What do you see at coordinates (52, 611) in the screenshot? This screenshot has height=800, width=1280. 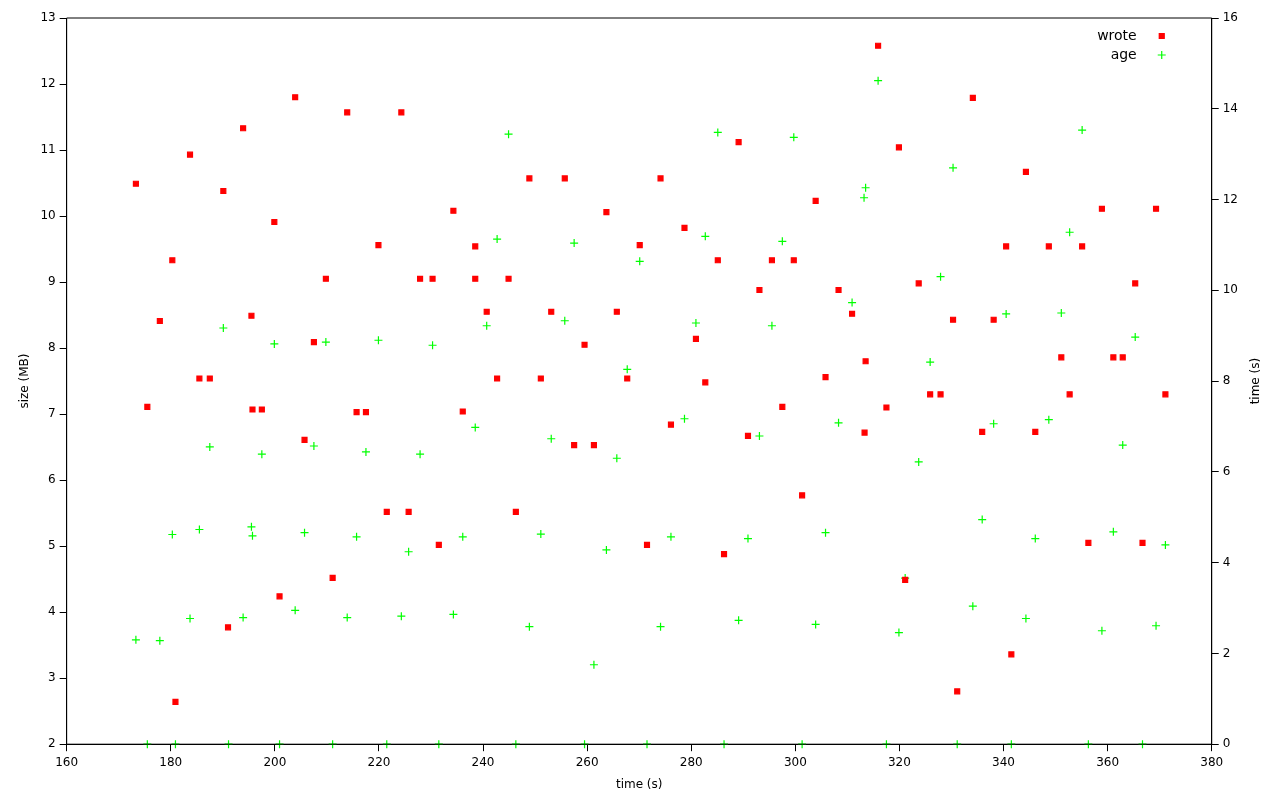 I see `y-tick-label: 4` at bounding box center [52, 611].